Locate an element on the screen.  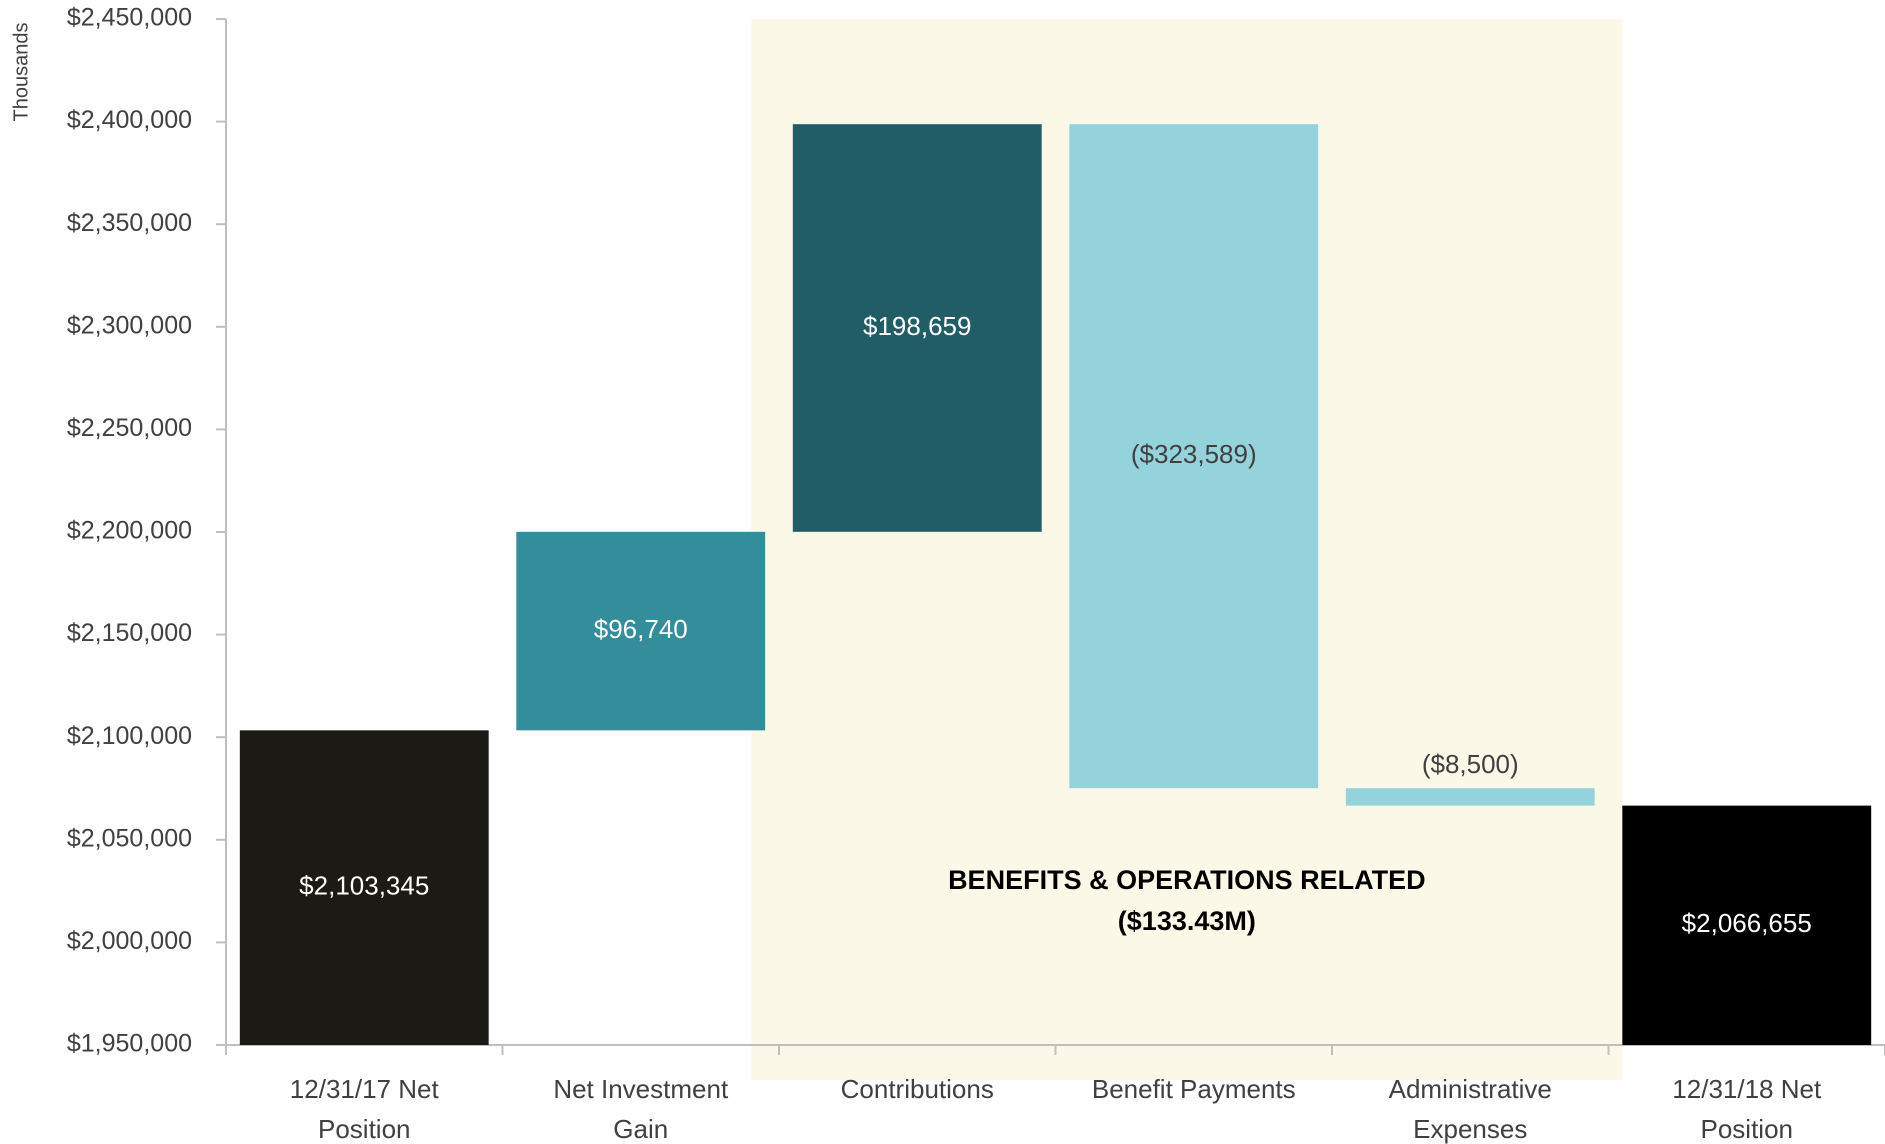
value-label: $2,066,655 is located at coordinates (1747, 923).